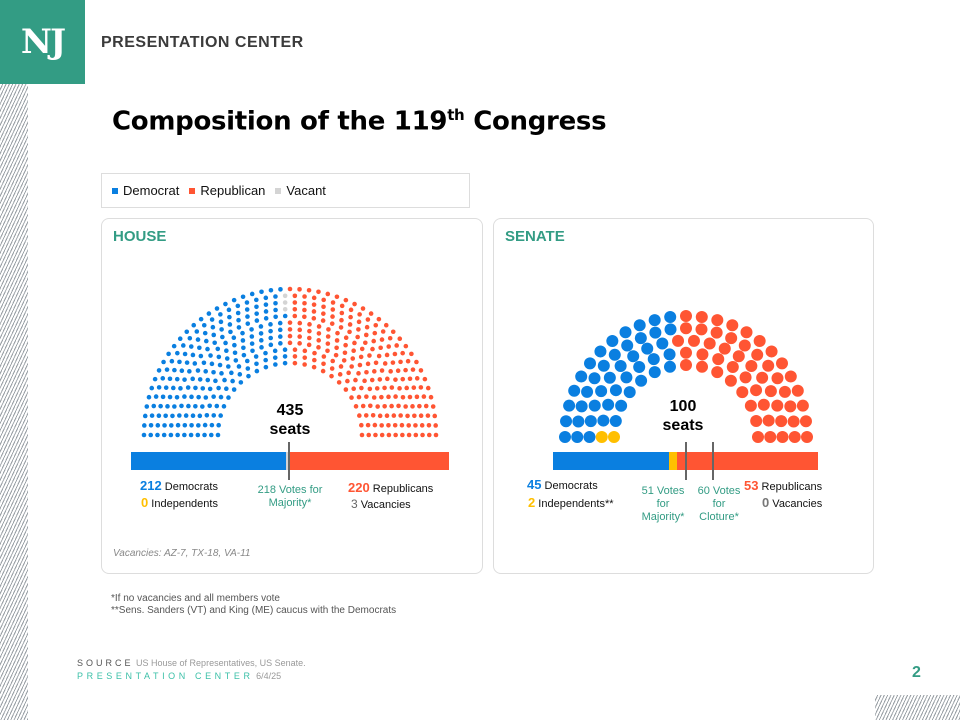 This screenshot has height=720, width=960. What do you see at coordinates (381, 504) in the screenshot?
I see `house-vac-label: 3 Vacancies` at bounding box center [381, 504].